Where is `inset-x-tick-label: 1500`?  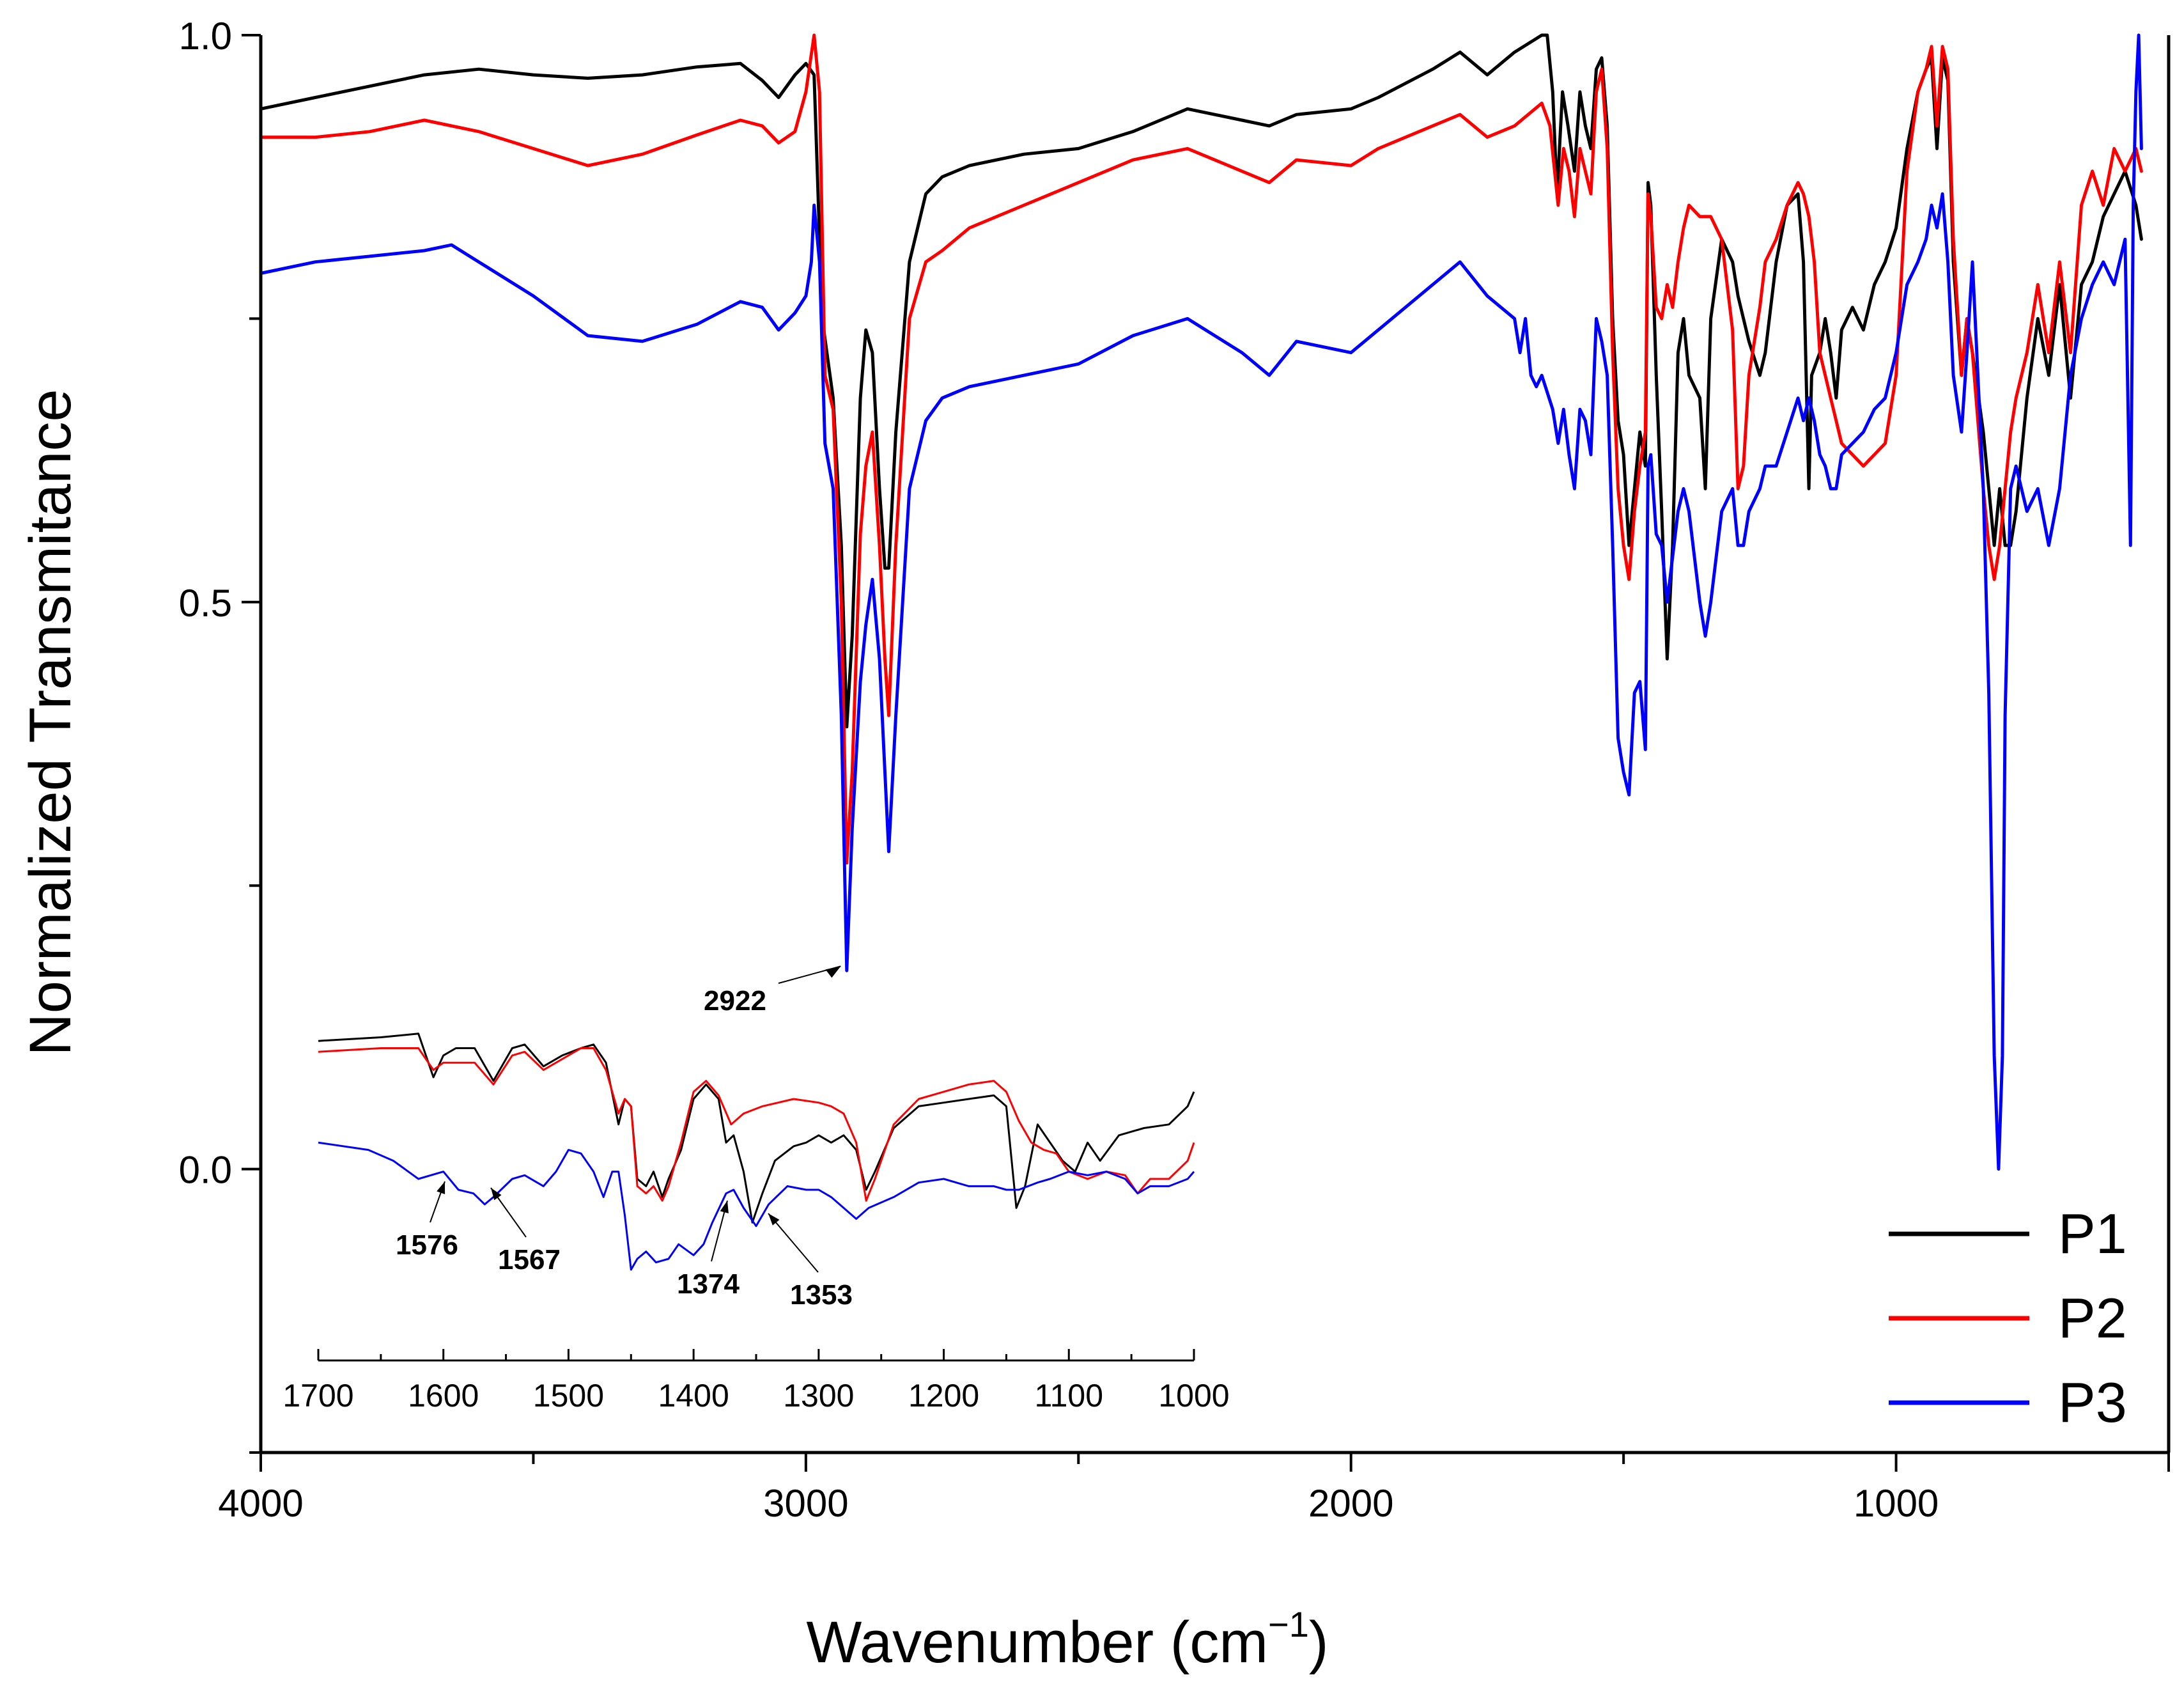 inset-x-tick-label: 1500 is located at coordinates (568, 1396).